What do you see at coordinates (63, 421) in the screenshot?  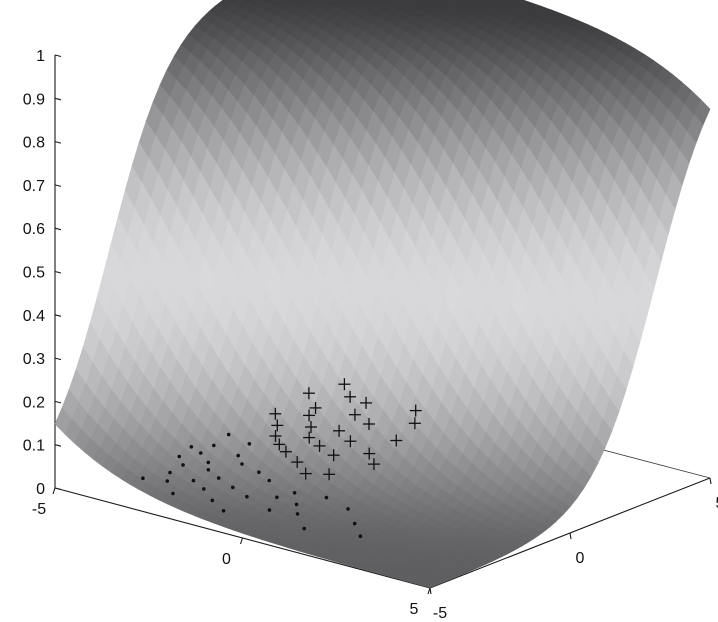 I see `surface-facet` at bounding box center [63, 421].